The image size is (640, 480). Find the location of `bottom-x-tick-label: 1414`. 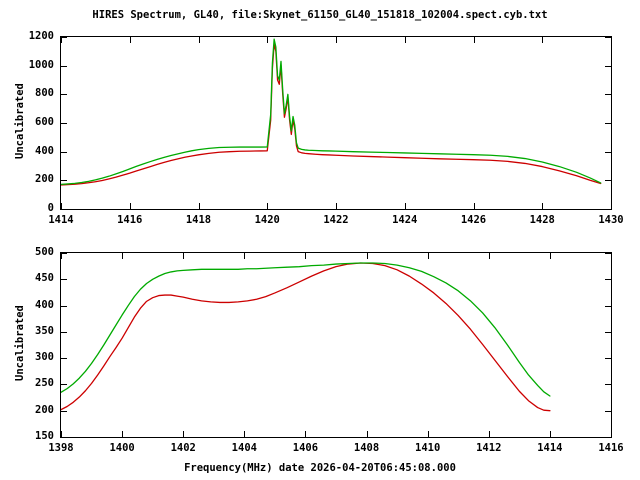

bottom-x-tick-label: 1414 is located at coordinates (550, 448).